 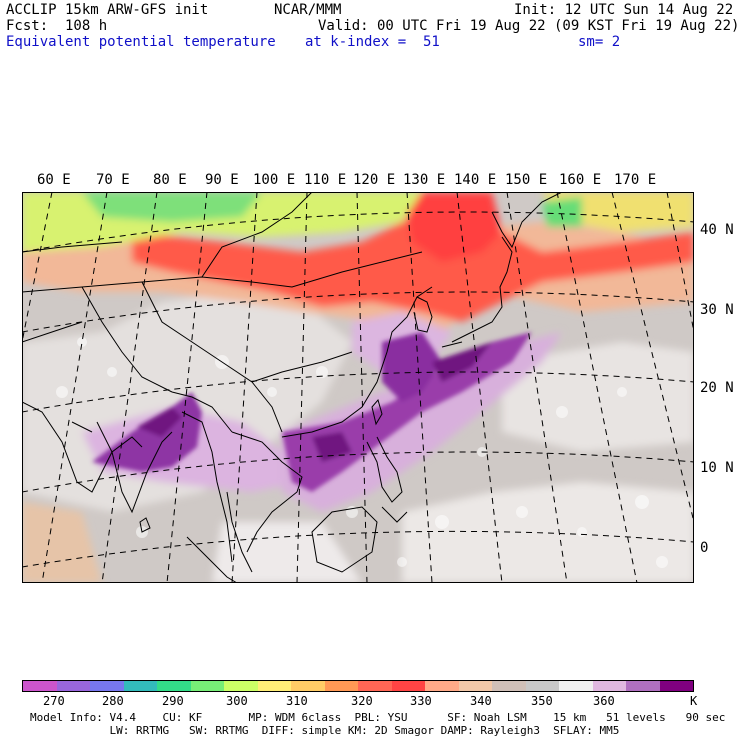 I want to click on colorbar-tick: 270, so click(x=54, y=701).